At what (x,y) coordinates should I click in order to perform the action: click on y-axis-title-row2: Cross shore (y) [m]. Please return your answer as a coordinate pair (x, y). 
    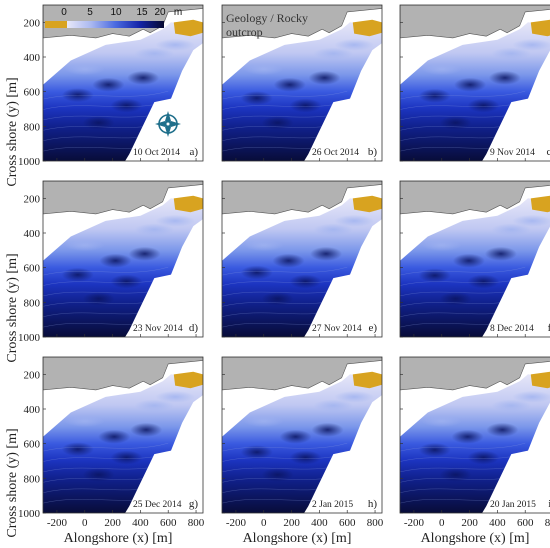
    Looking at the image, I should click on (12, 307).